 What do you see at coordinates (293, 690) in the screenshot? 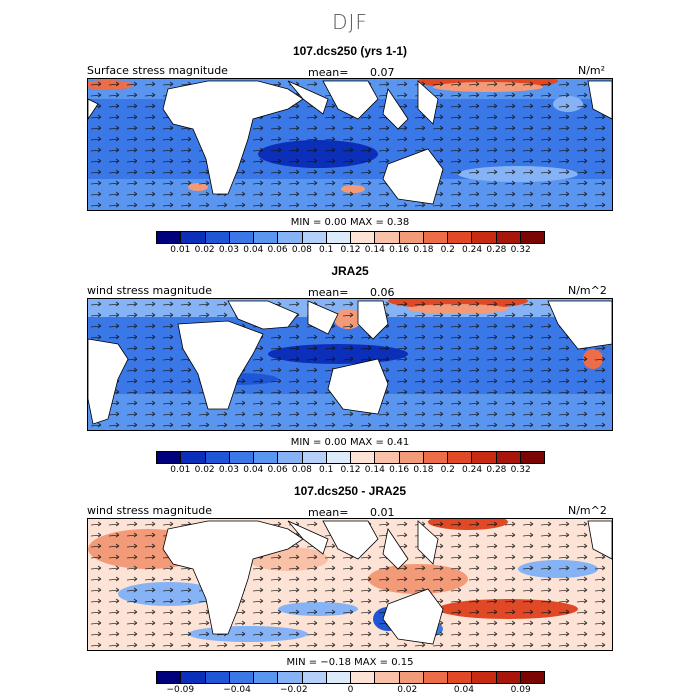
I see `colorbar-tick-label: −0.02` at bounding box center [293, 690].